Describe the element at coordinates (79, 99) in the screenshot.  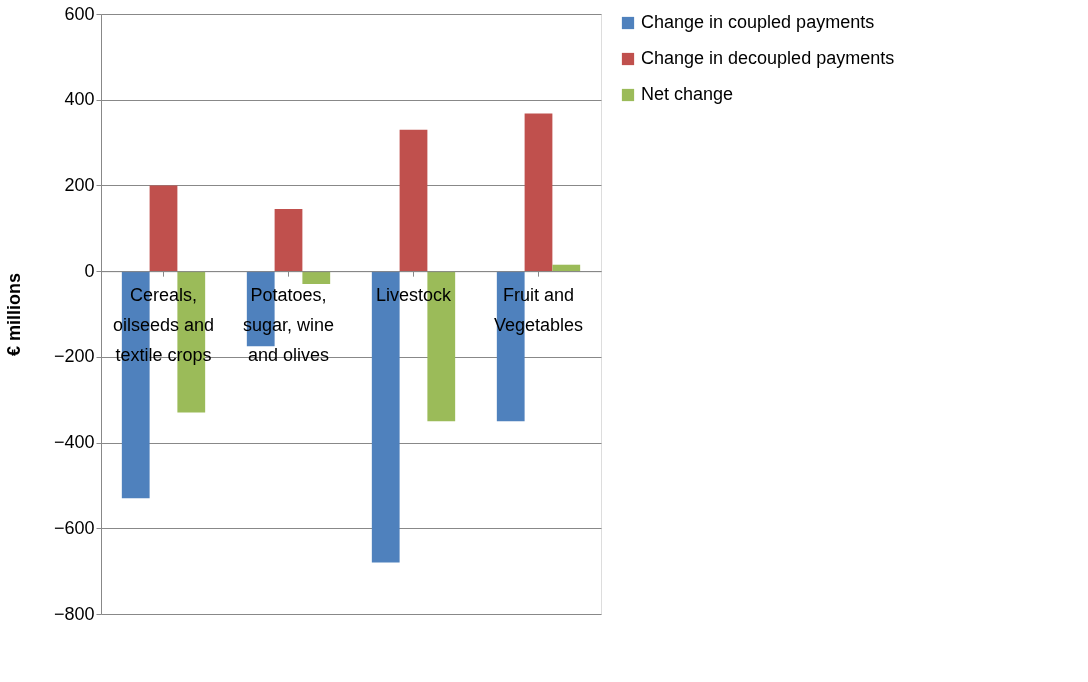
I see `y-tick-label: 400` at that location.